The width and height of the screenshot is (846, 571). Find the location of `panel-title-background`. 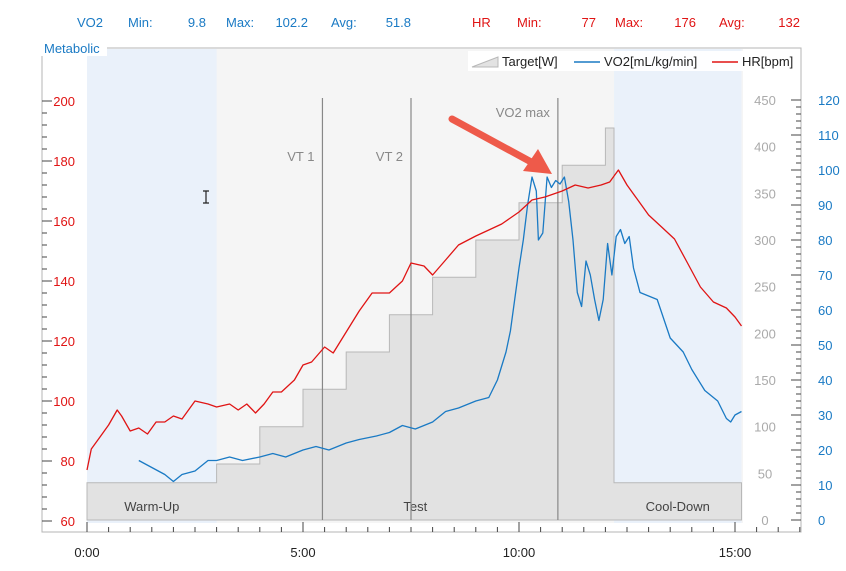

panel-title-background is located at coordinates (74, 48).